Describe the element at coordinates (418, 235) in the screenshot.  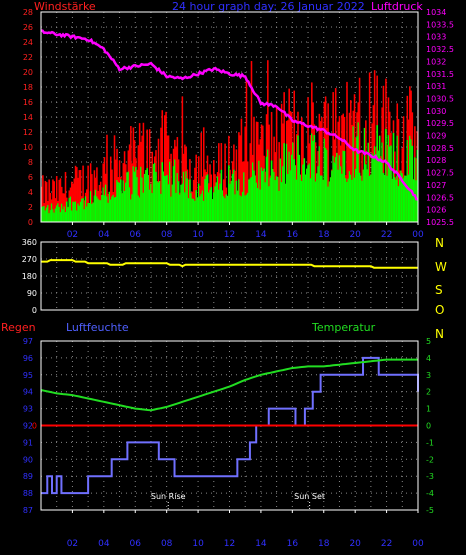
I see `x-tick-label: 00` at that location.